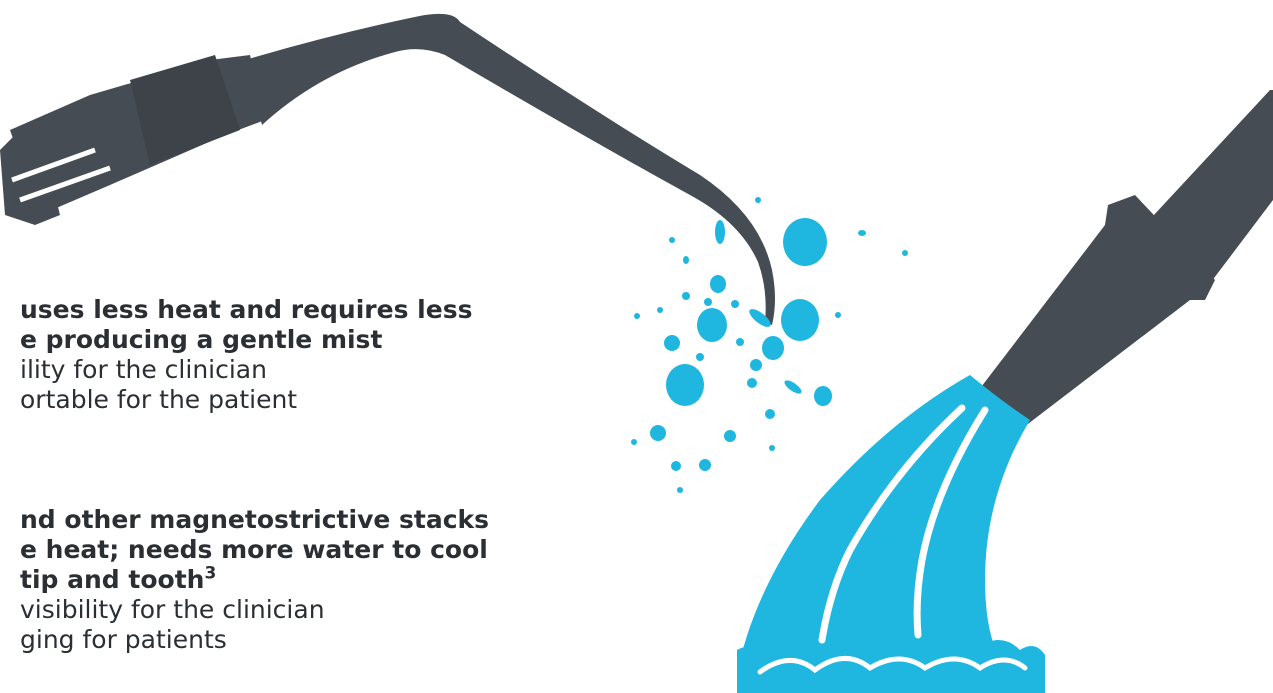  Describe the element at coordinates (201, 339) in the screenshot. I see `block1-heading-line2: e producing a gentle mist` at that location.